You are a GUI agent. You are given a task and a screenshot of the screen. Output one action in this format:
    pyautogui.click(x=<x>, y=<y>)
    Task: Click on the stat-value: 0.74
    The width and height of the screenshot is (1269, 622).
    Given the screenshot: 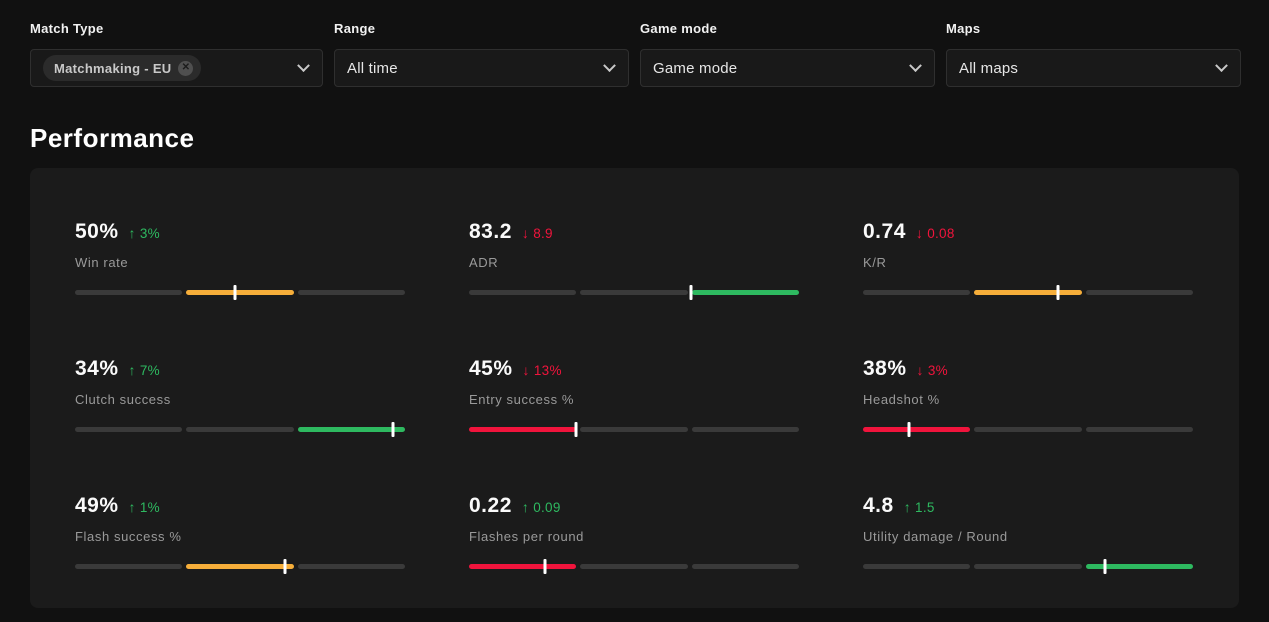 What is the action you would take?
    pyautogui.click(x=884, y=231)
    